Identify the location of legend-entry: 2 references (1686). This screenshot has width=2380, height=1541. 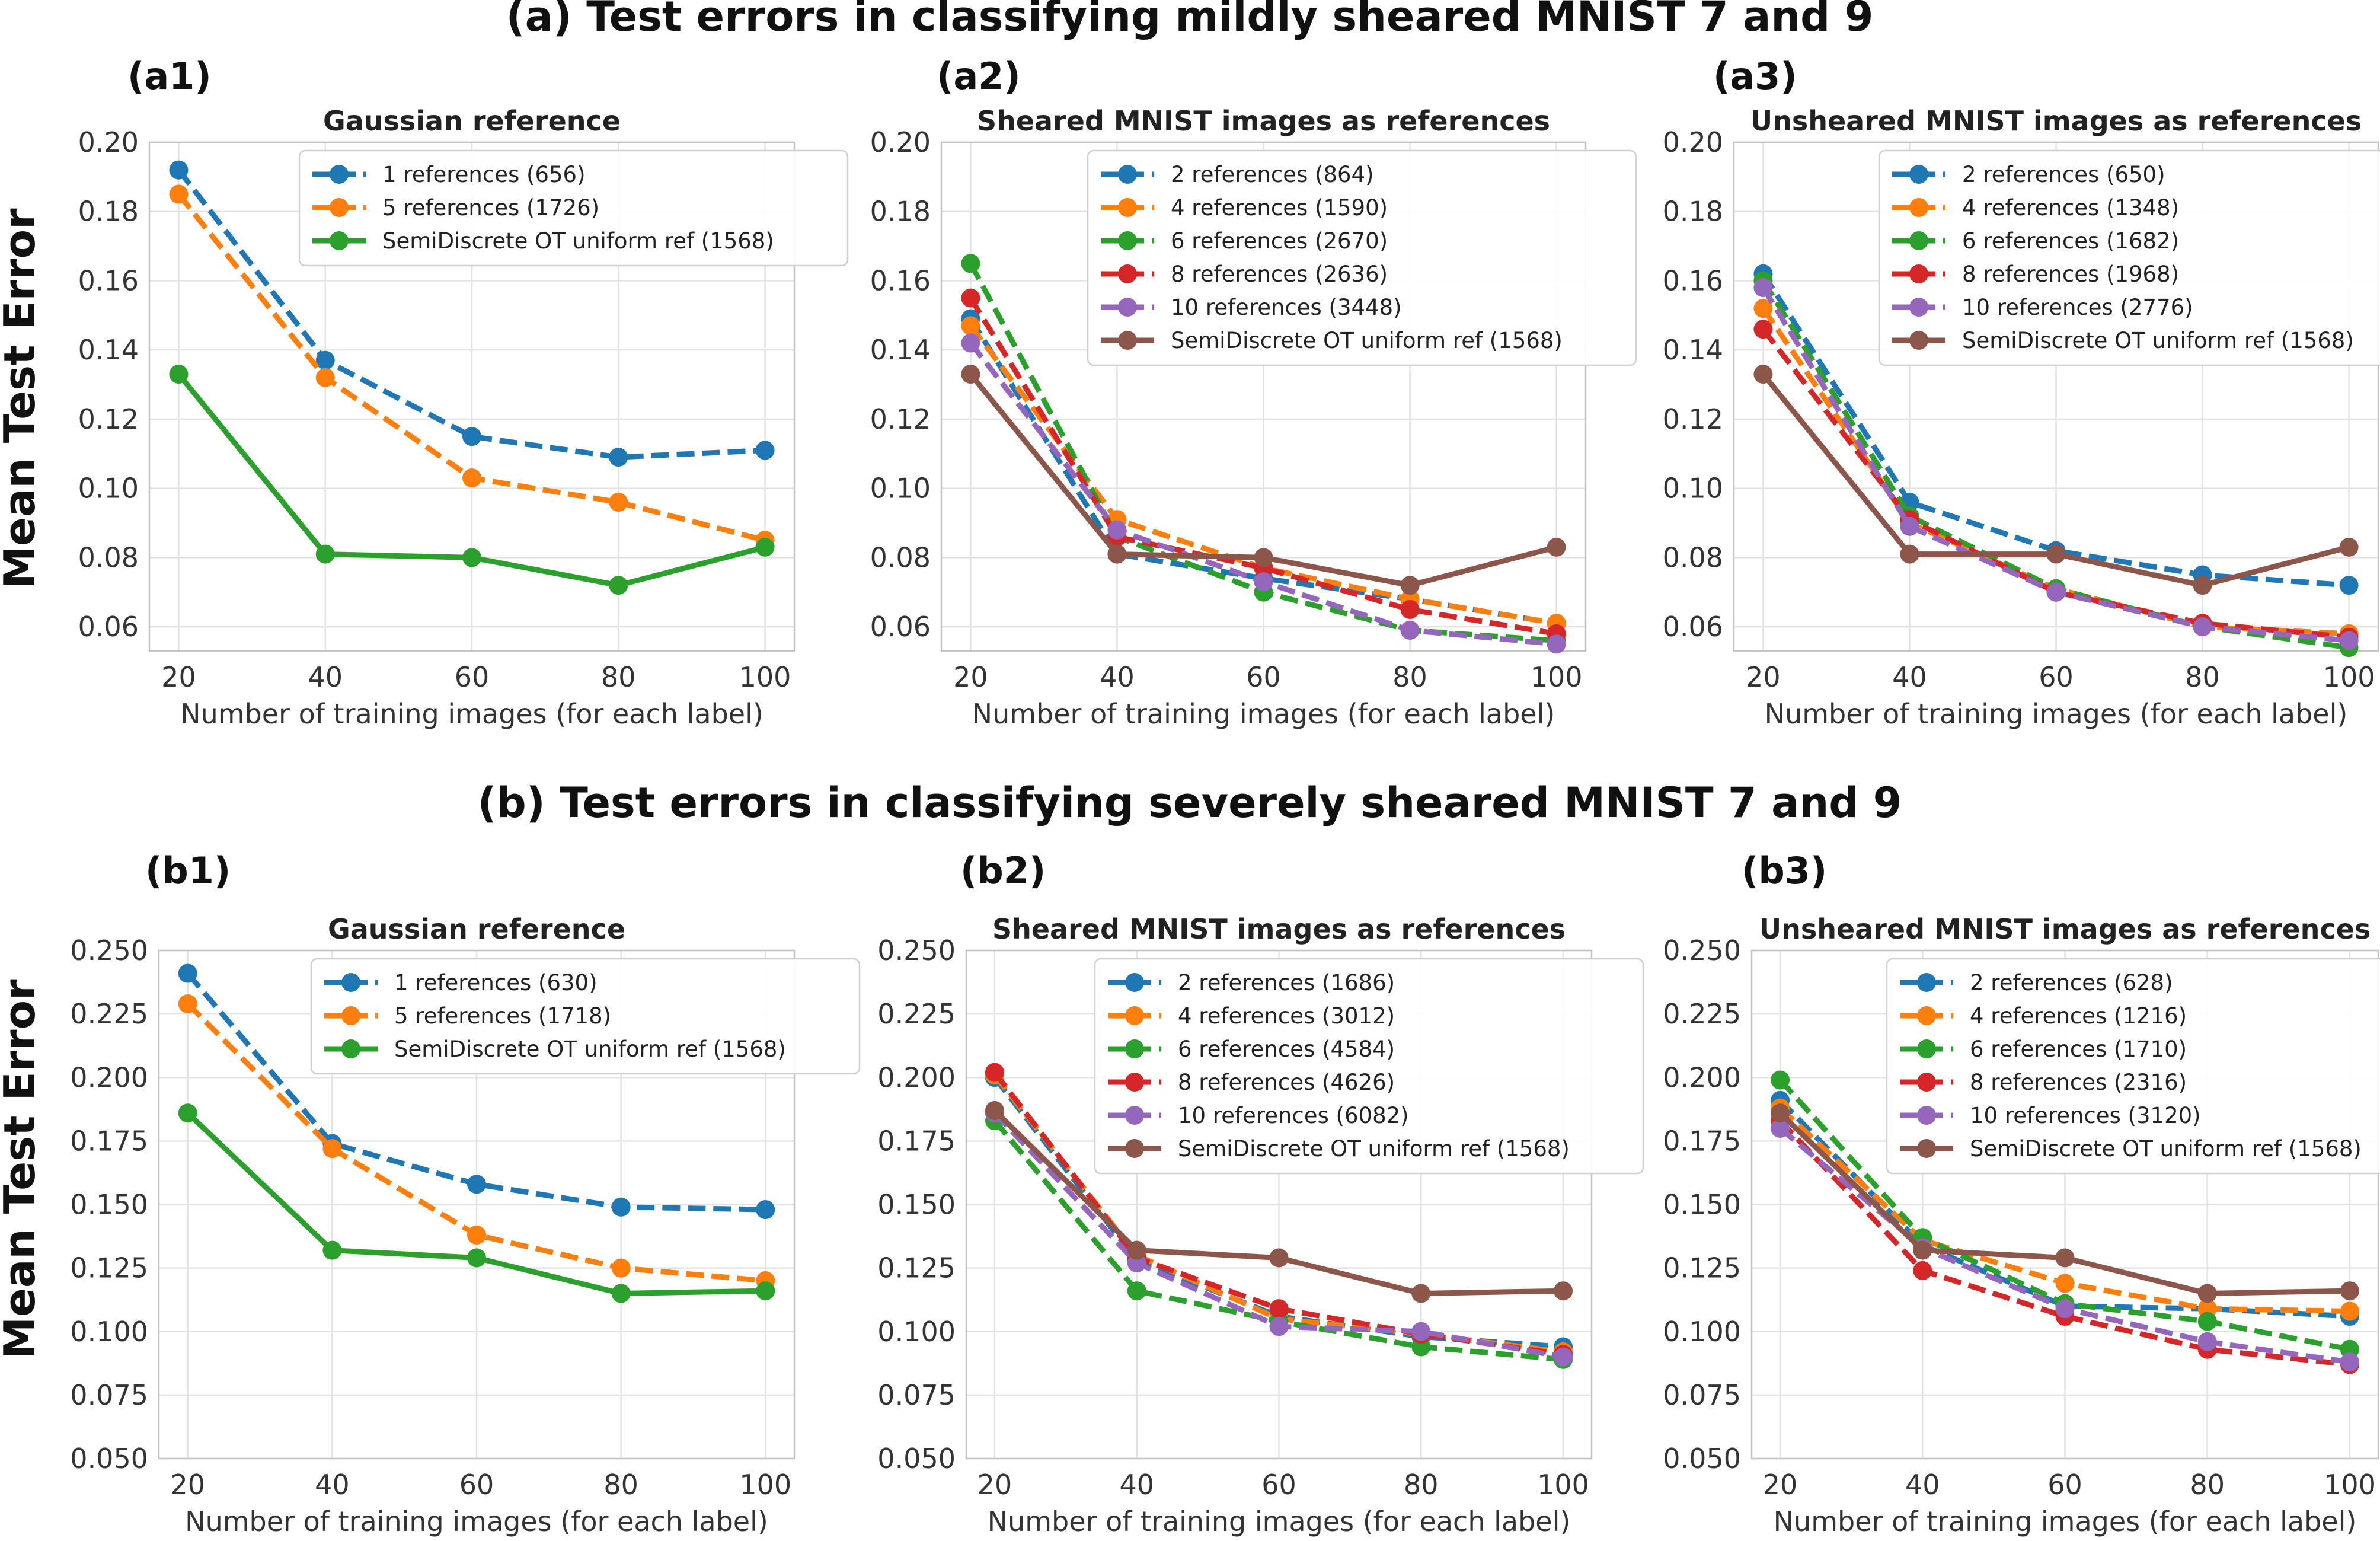
(1286, 983).